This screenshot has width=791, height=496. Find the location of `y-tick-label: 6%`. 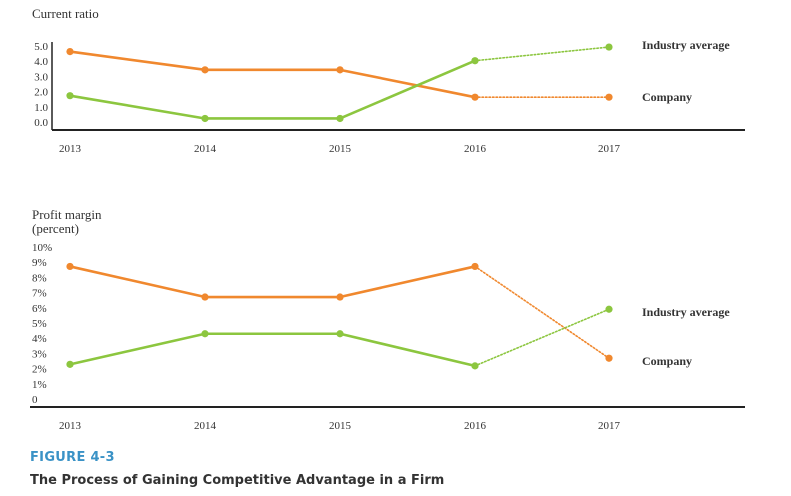

y-tick-label: 6% is located at coordinates (39, 309).